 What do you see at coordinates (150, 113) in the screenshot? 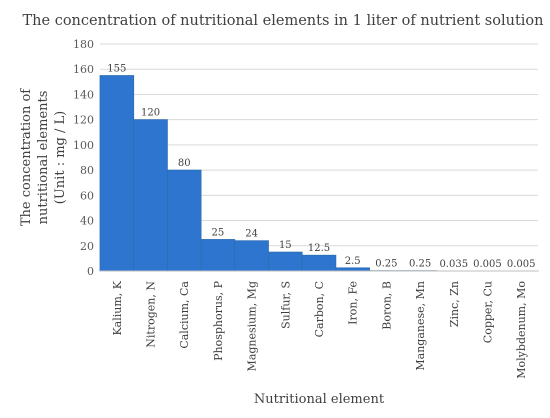
I see `data-label: 120` at bounding box center [150, 113].